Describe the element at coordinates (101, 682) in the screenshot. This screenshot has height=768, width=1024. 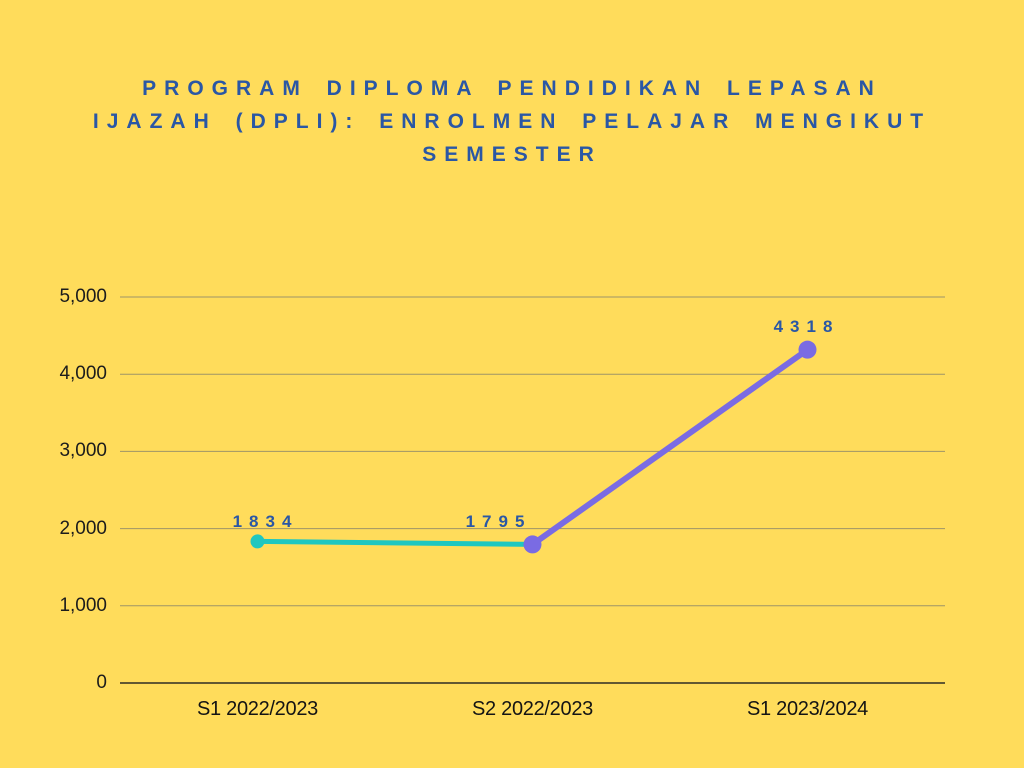
I see `y-tick-label: 0` at that location.